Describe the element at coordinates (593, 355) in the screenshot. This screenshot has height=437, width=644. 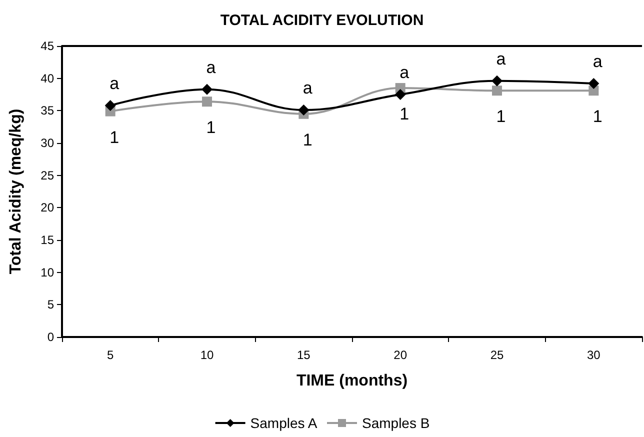
I see `x-tick-label: 30` at that location.